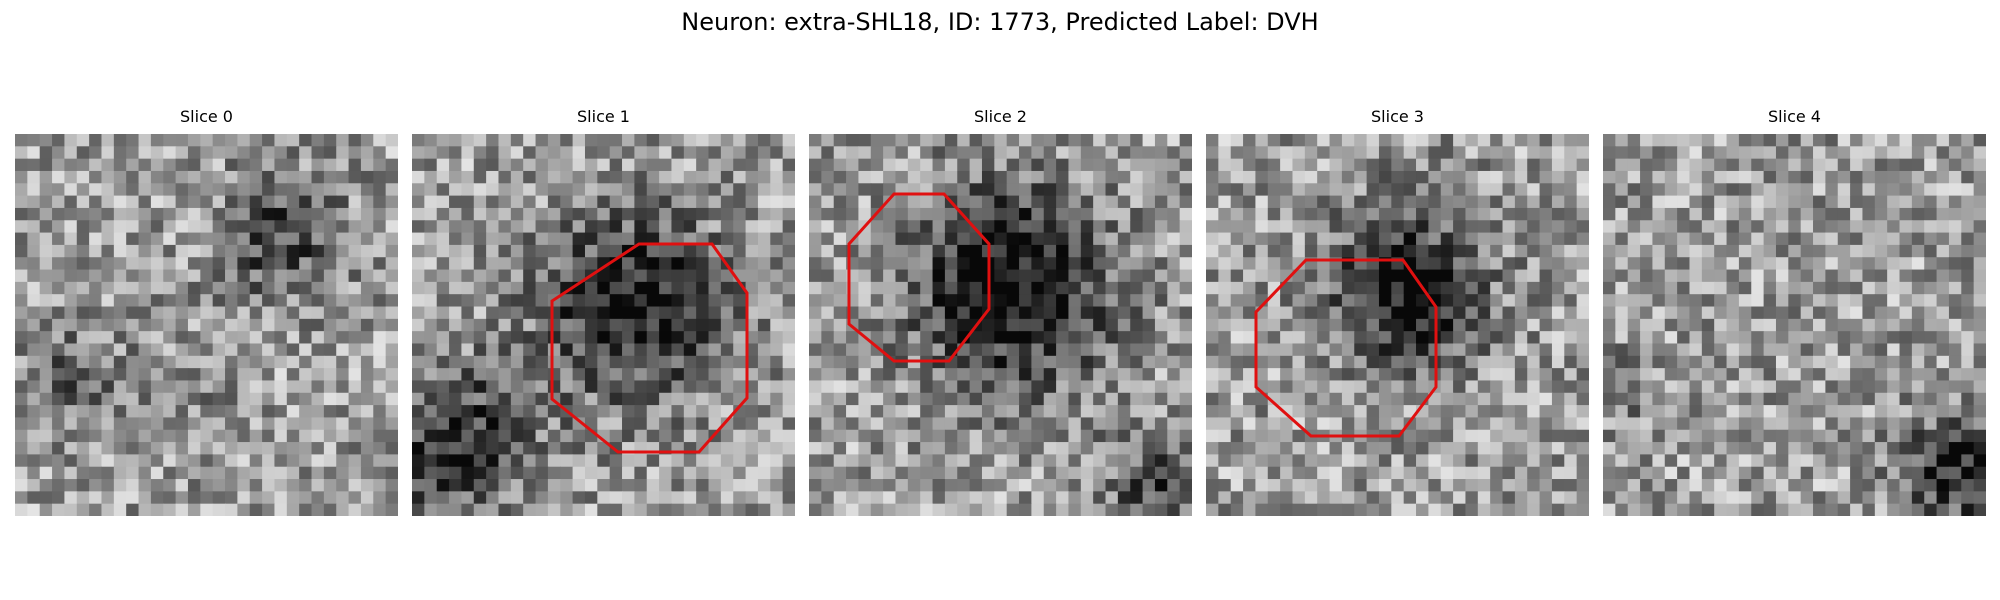 The height and width of the screenshot is (600, 2000). Describe the element at coordinates (1794, 325) in the screenshot. I see `slice-4-image` at that location.